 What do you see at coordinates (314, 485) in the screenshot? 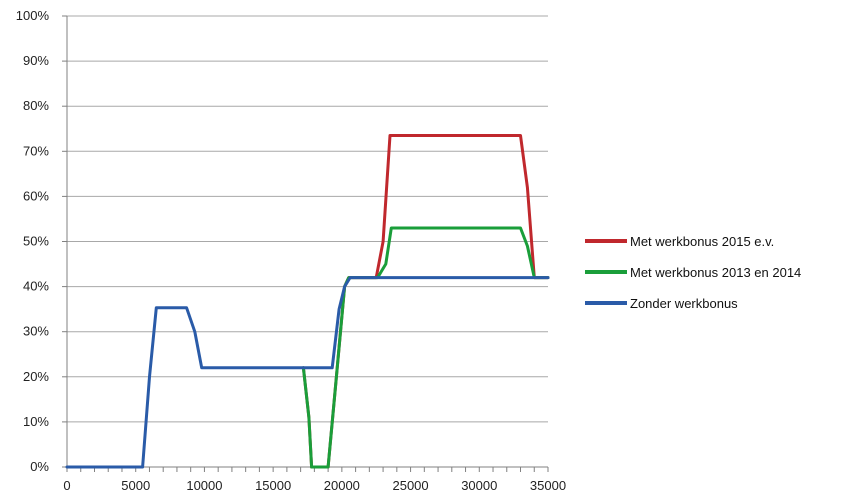
I see `x-tick-labels: 0 5000 10000 15000 20000 25000 30000 35000` at bounding box center [314, 485].